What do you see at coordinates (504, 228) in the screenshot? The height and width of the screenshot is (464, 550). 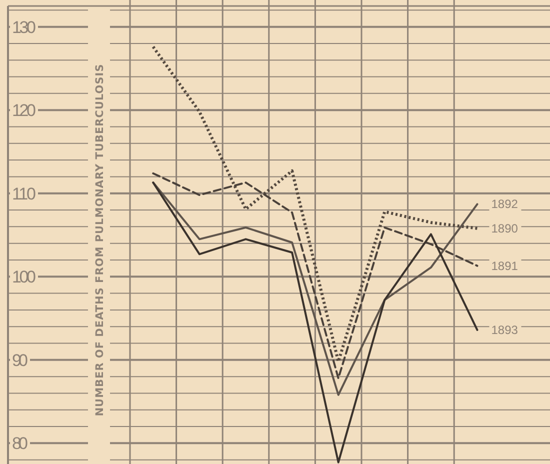 I see `series-label: 1890` at bounding box center [504, 228].